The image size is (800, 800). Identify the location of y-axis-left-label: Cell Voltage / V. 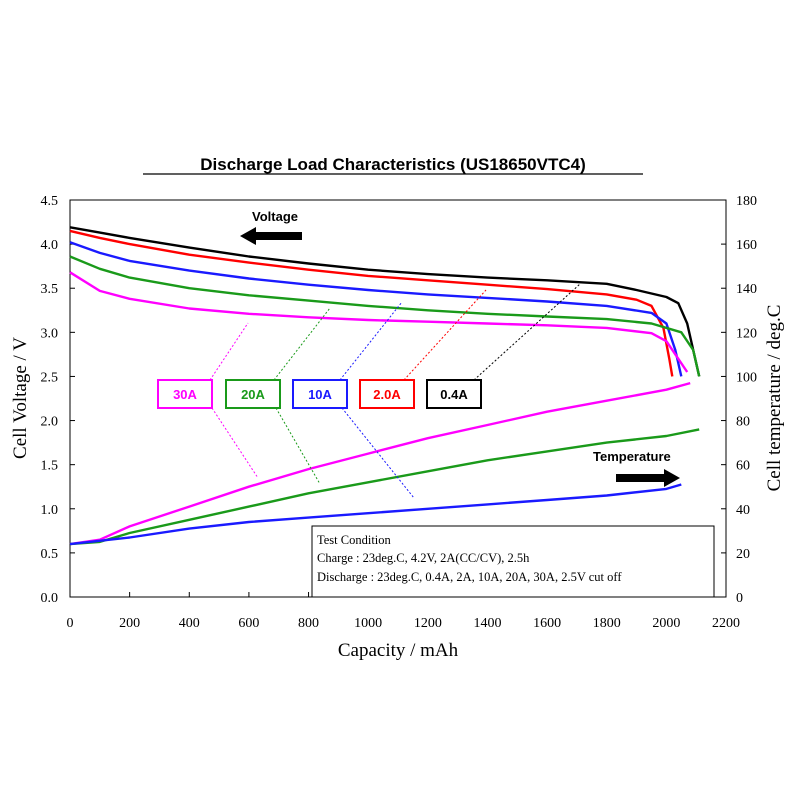
(20, 398).